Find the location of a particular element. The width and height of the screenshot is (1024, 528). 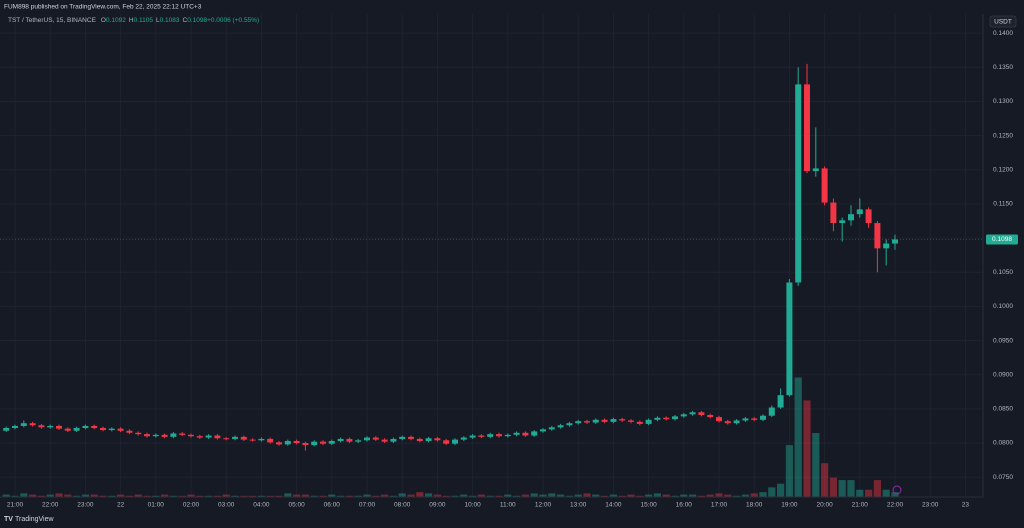

x-tick-label: 01:00 is located at coordinates (156, 505).